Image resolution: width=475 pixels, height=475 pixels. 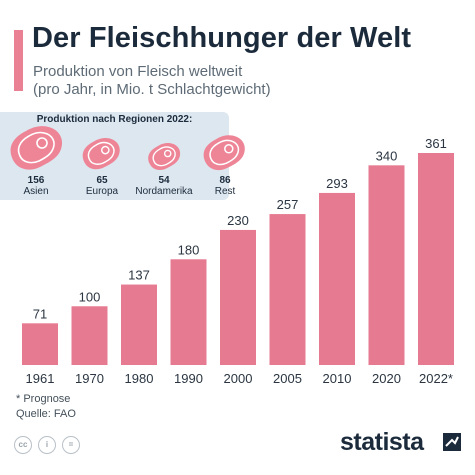 I want to click on page-title: Der Fleischhunger der Welt, so click(x=222, y=38).